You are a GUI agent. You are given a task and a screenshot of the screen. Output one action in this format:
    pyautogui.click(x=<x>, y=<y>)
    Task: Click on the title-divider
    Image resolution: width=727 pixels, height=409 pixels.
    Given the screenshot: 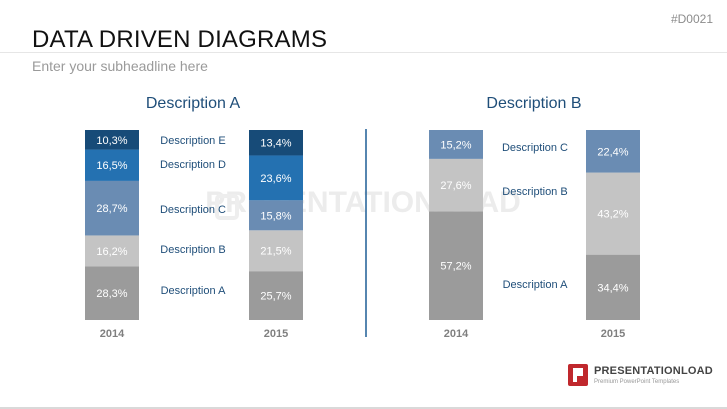 What is the action you would take?
    pyautogui.click(x=363, y=52)
    